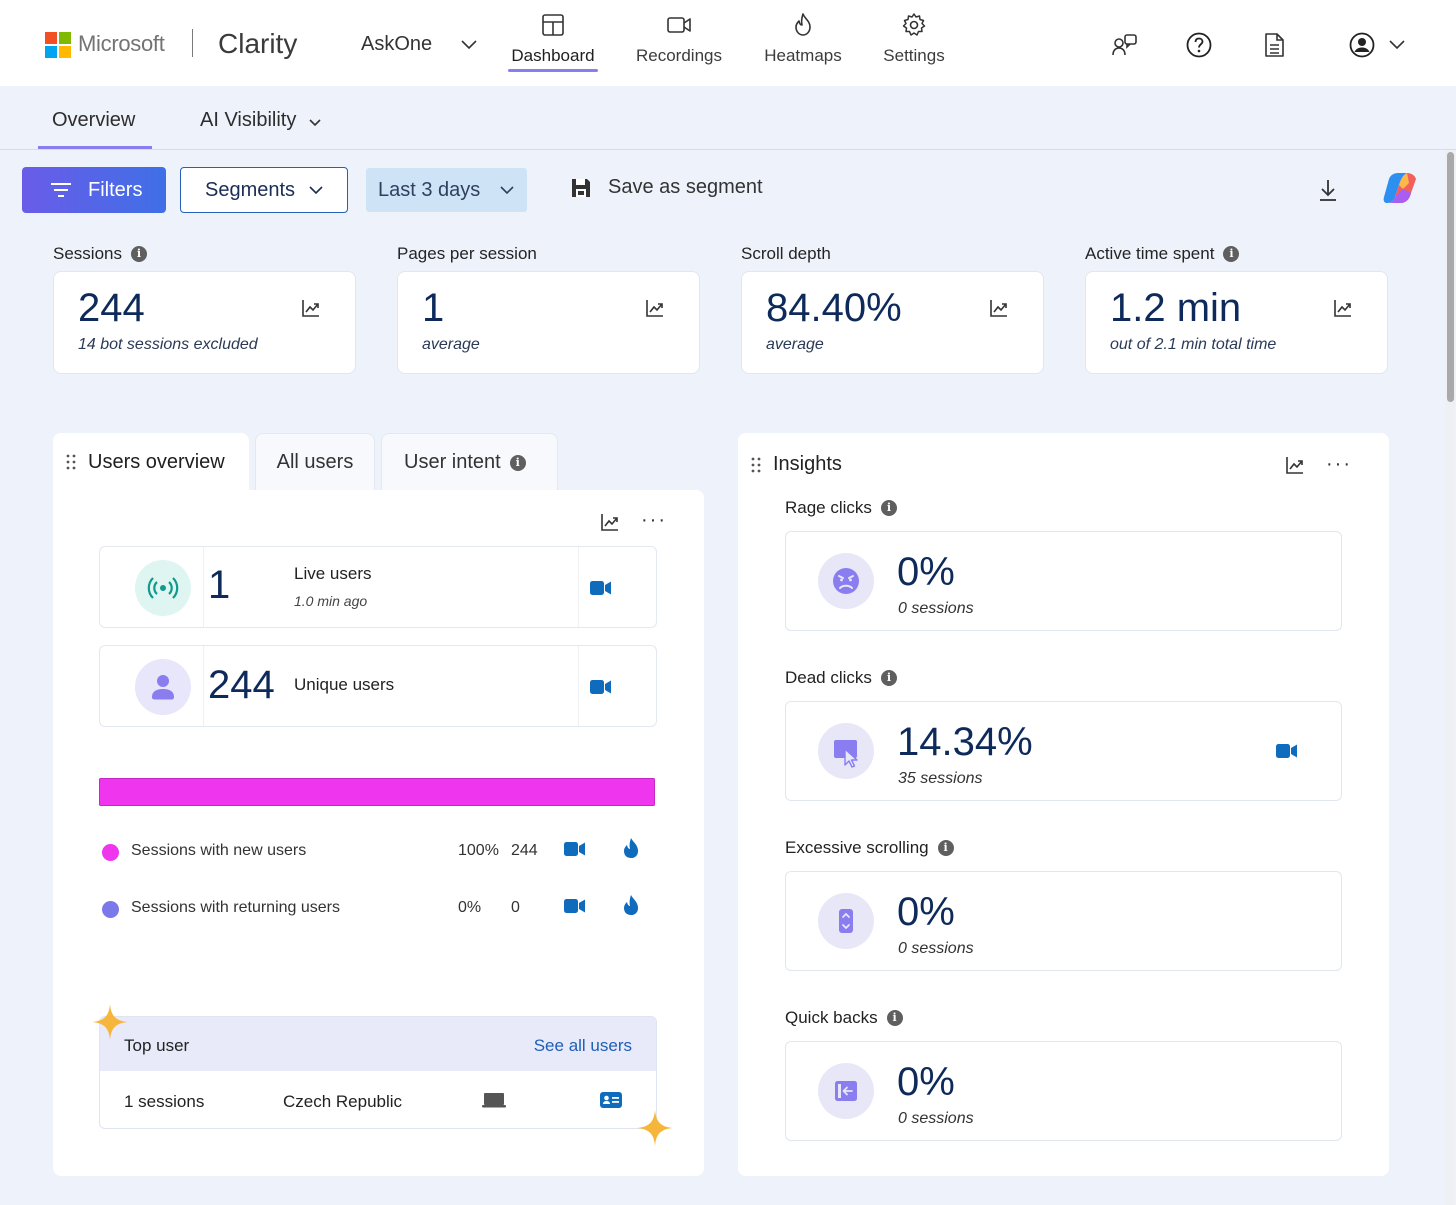 The image size is (1456, 1205). Describe the element at coordinates (235, 907) in the screenshot. I see `legend-label: Sessions with returning users` at that location.